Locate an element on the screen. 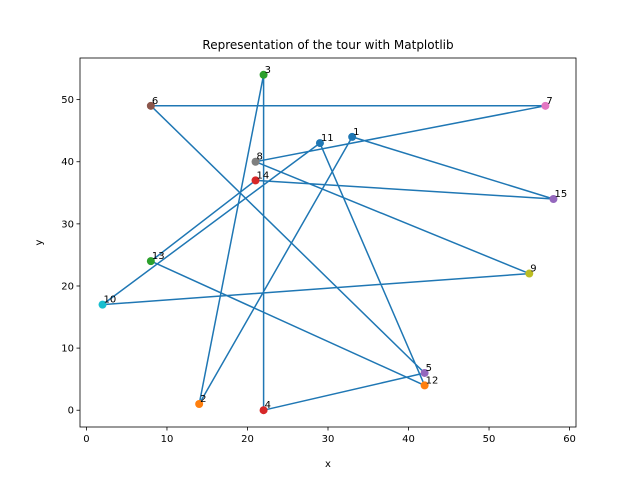  y-tick-label: 30 is located at coordinates (67, 224).